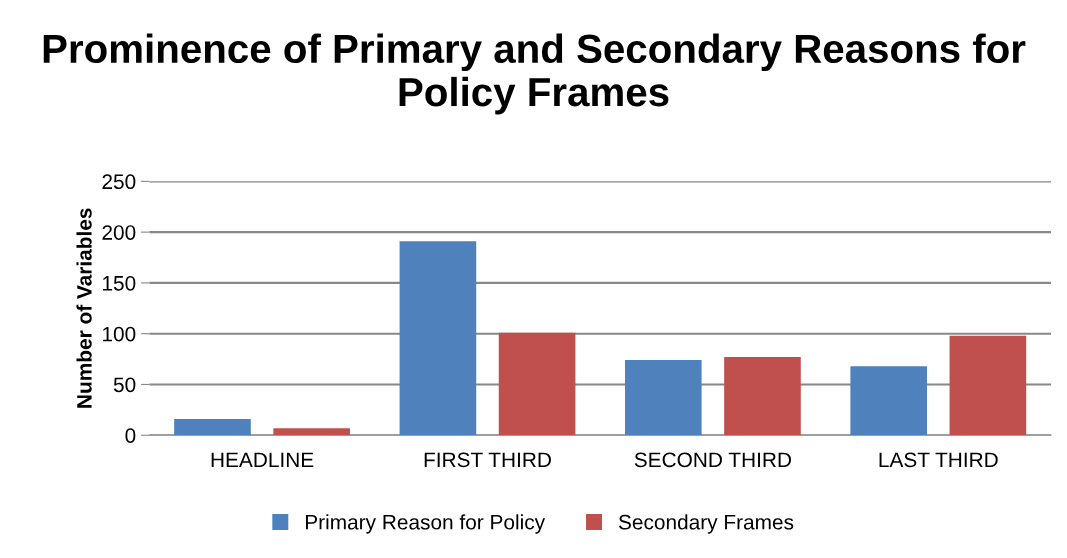 The image size is (1067, 558). Describe the element at coordinates (119, 283) in the screenshot. I see `y-tick-label: 150` at that location.